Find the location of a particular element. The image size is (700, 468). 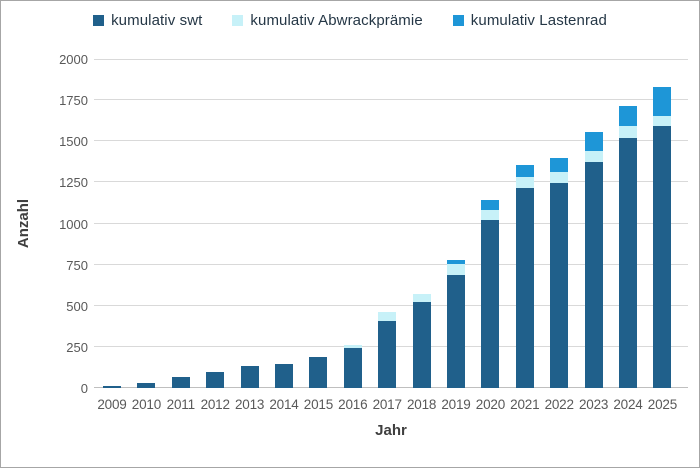

y-axis-tick-labels: 0 250 500 750 1000 1250 1500 1750 2000 is located at coordinates (63, 224).